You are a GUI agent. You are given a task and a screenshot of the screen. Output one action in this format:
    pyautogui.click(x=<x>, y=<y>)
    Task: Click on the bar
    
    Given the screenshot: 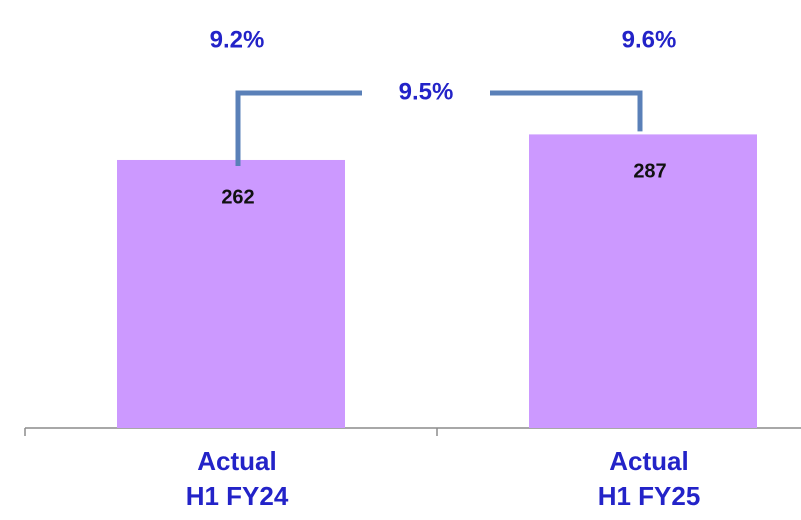 What is the action you would take?
    pyautogui.click(x=231, y=293)
    